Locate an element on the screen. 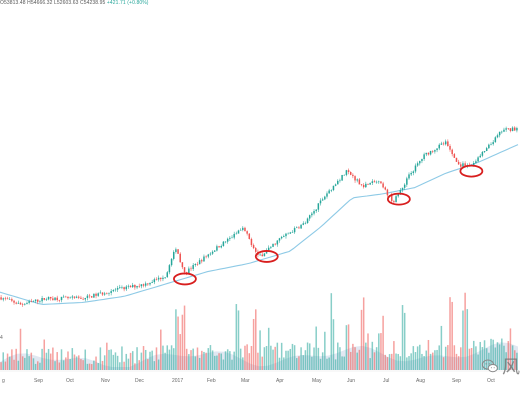 This screenshot has height=400, width=520. volume-area-layer is located at coordinates (259, 356).